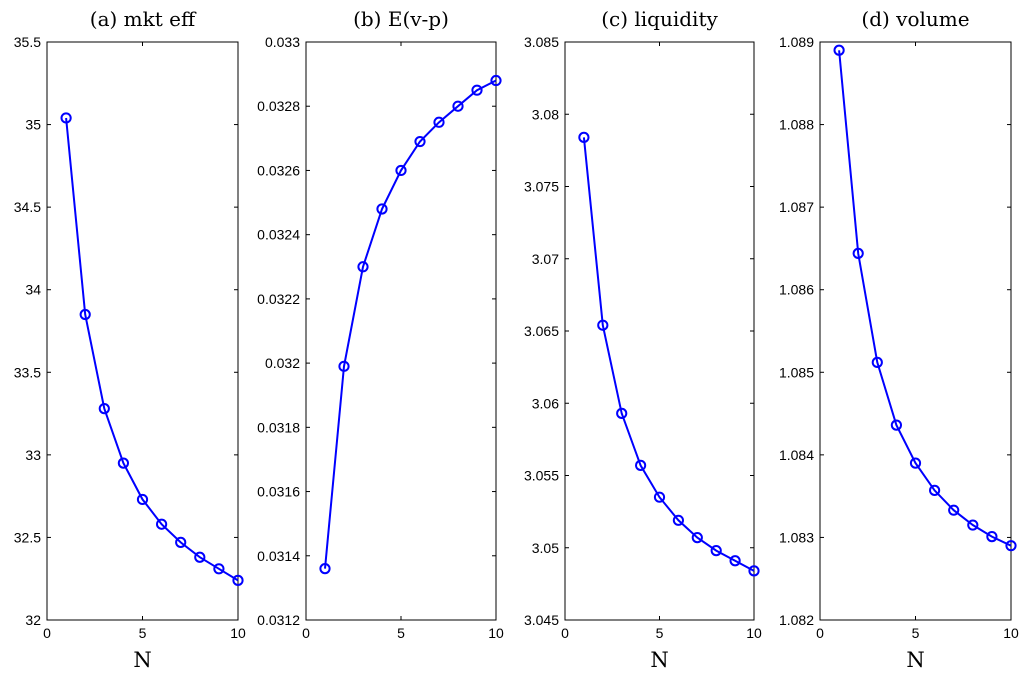  Describe the element at coordinates (541, 331) in the screenshot. I see `y-tick-label: 3.065` at that location.